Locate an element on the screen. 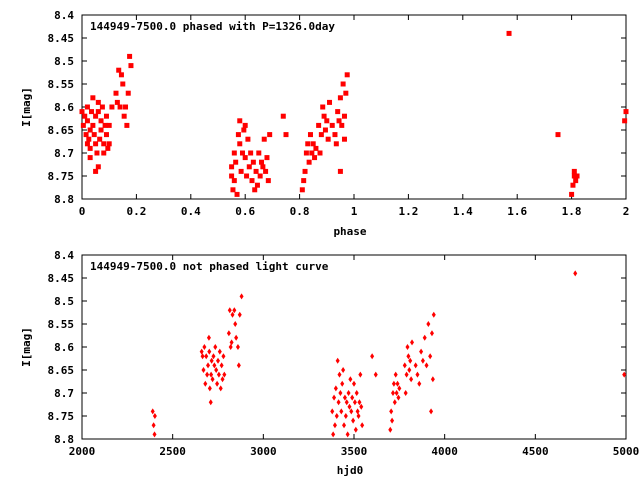 The height and width of the screenshot is (480, 640). y-tick-label: 8.55 is located at coordinates (61, 324).